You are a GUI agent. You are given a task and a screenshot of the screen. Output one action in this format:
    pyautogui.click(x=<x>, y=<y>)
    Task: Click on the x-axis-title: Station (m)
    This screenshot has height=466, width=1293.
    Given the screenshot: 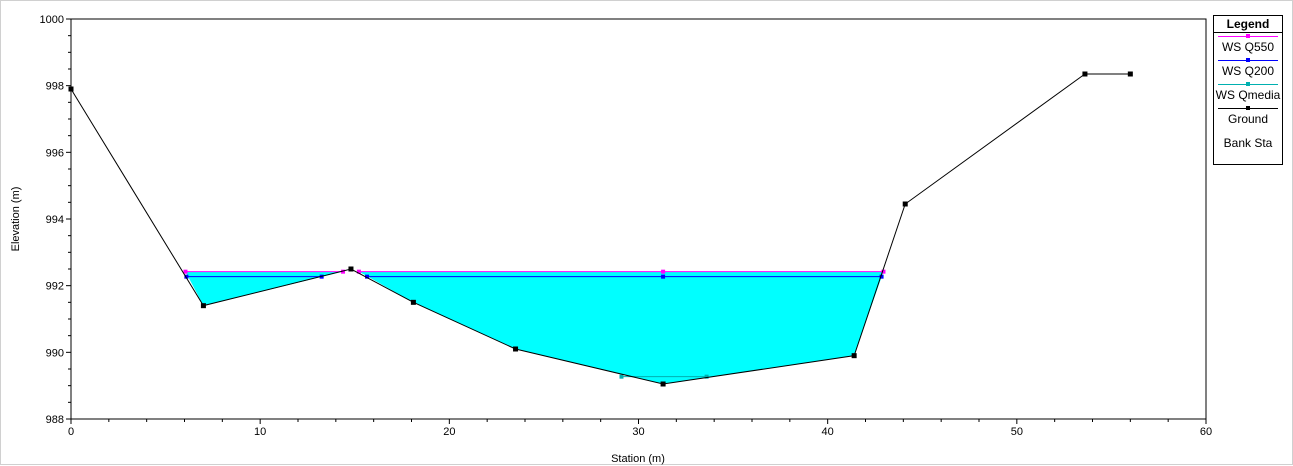 What is the action you would take?
    pyautogui.click(x=638, y=459)
    